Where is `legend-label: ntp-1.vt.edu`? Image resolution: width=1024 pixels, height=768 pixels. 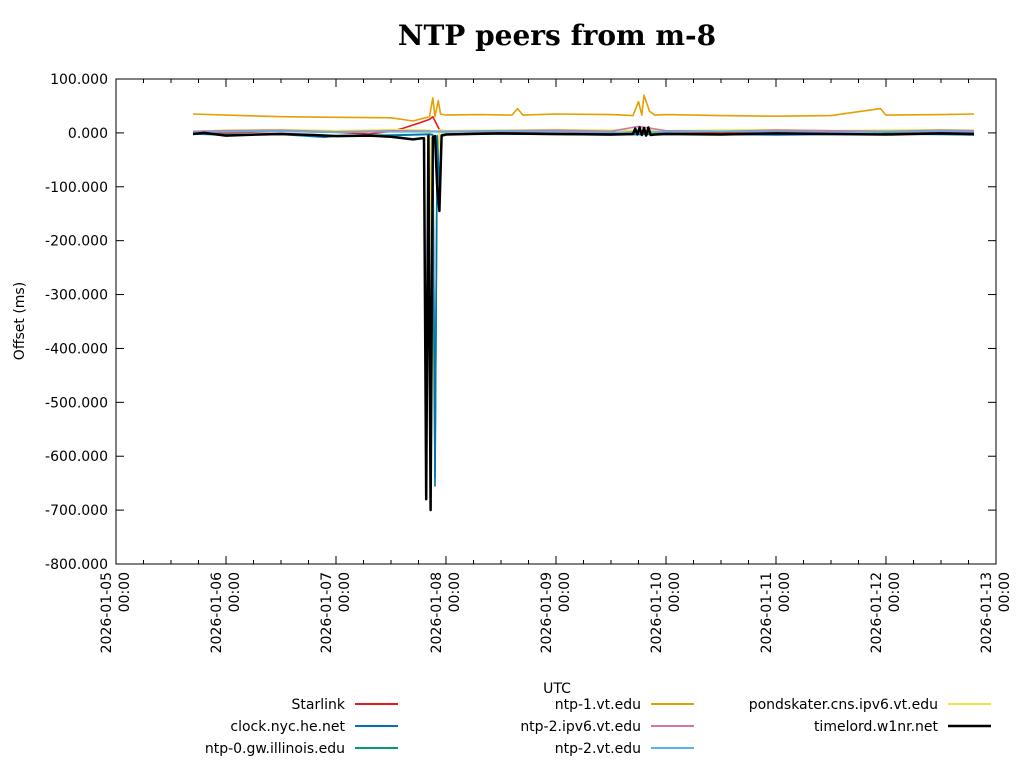 legend-label: ntp-1.vt.edu is located at coordinates (598, 705).